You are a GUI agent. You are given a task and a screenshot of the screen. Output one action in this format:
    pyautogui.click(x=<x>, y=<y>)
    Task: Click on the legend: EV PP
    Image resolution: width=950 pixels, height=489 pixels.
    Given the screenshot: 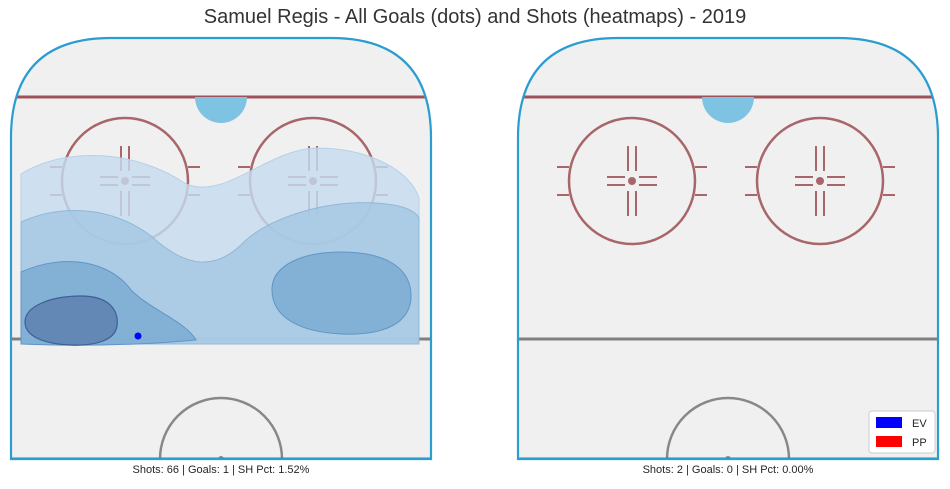 What is the action you would take?
    pyautogui.click(x=902, y=432)
    